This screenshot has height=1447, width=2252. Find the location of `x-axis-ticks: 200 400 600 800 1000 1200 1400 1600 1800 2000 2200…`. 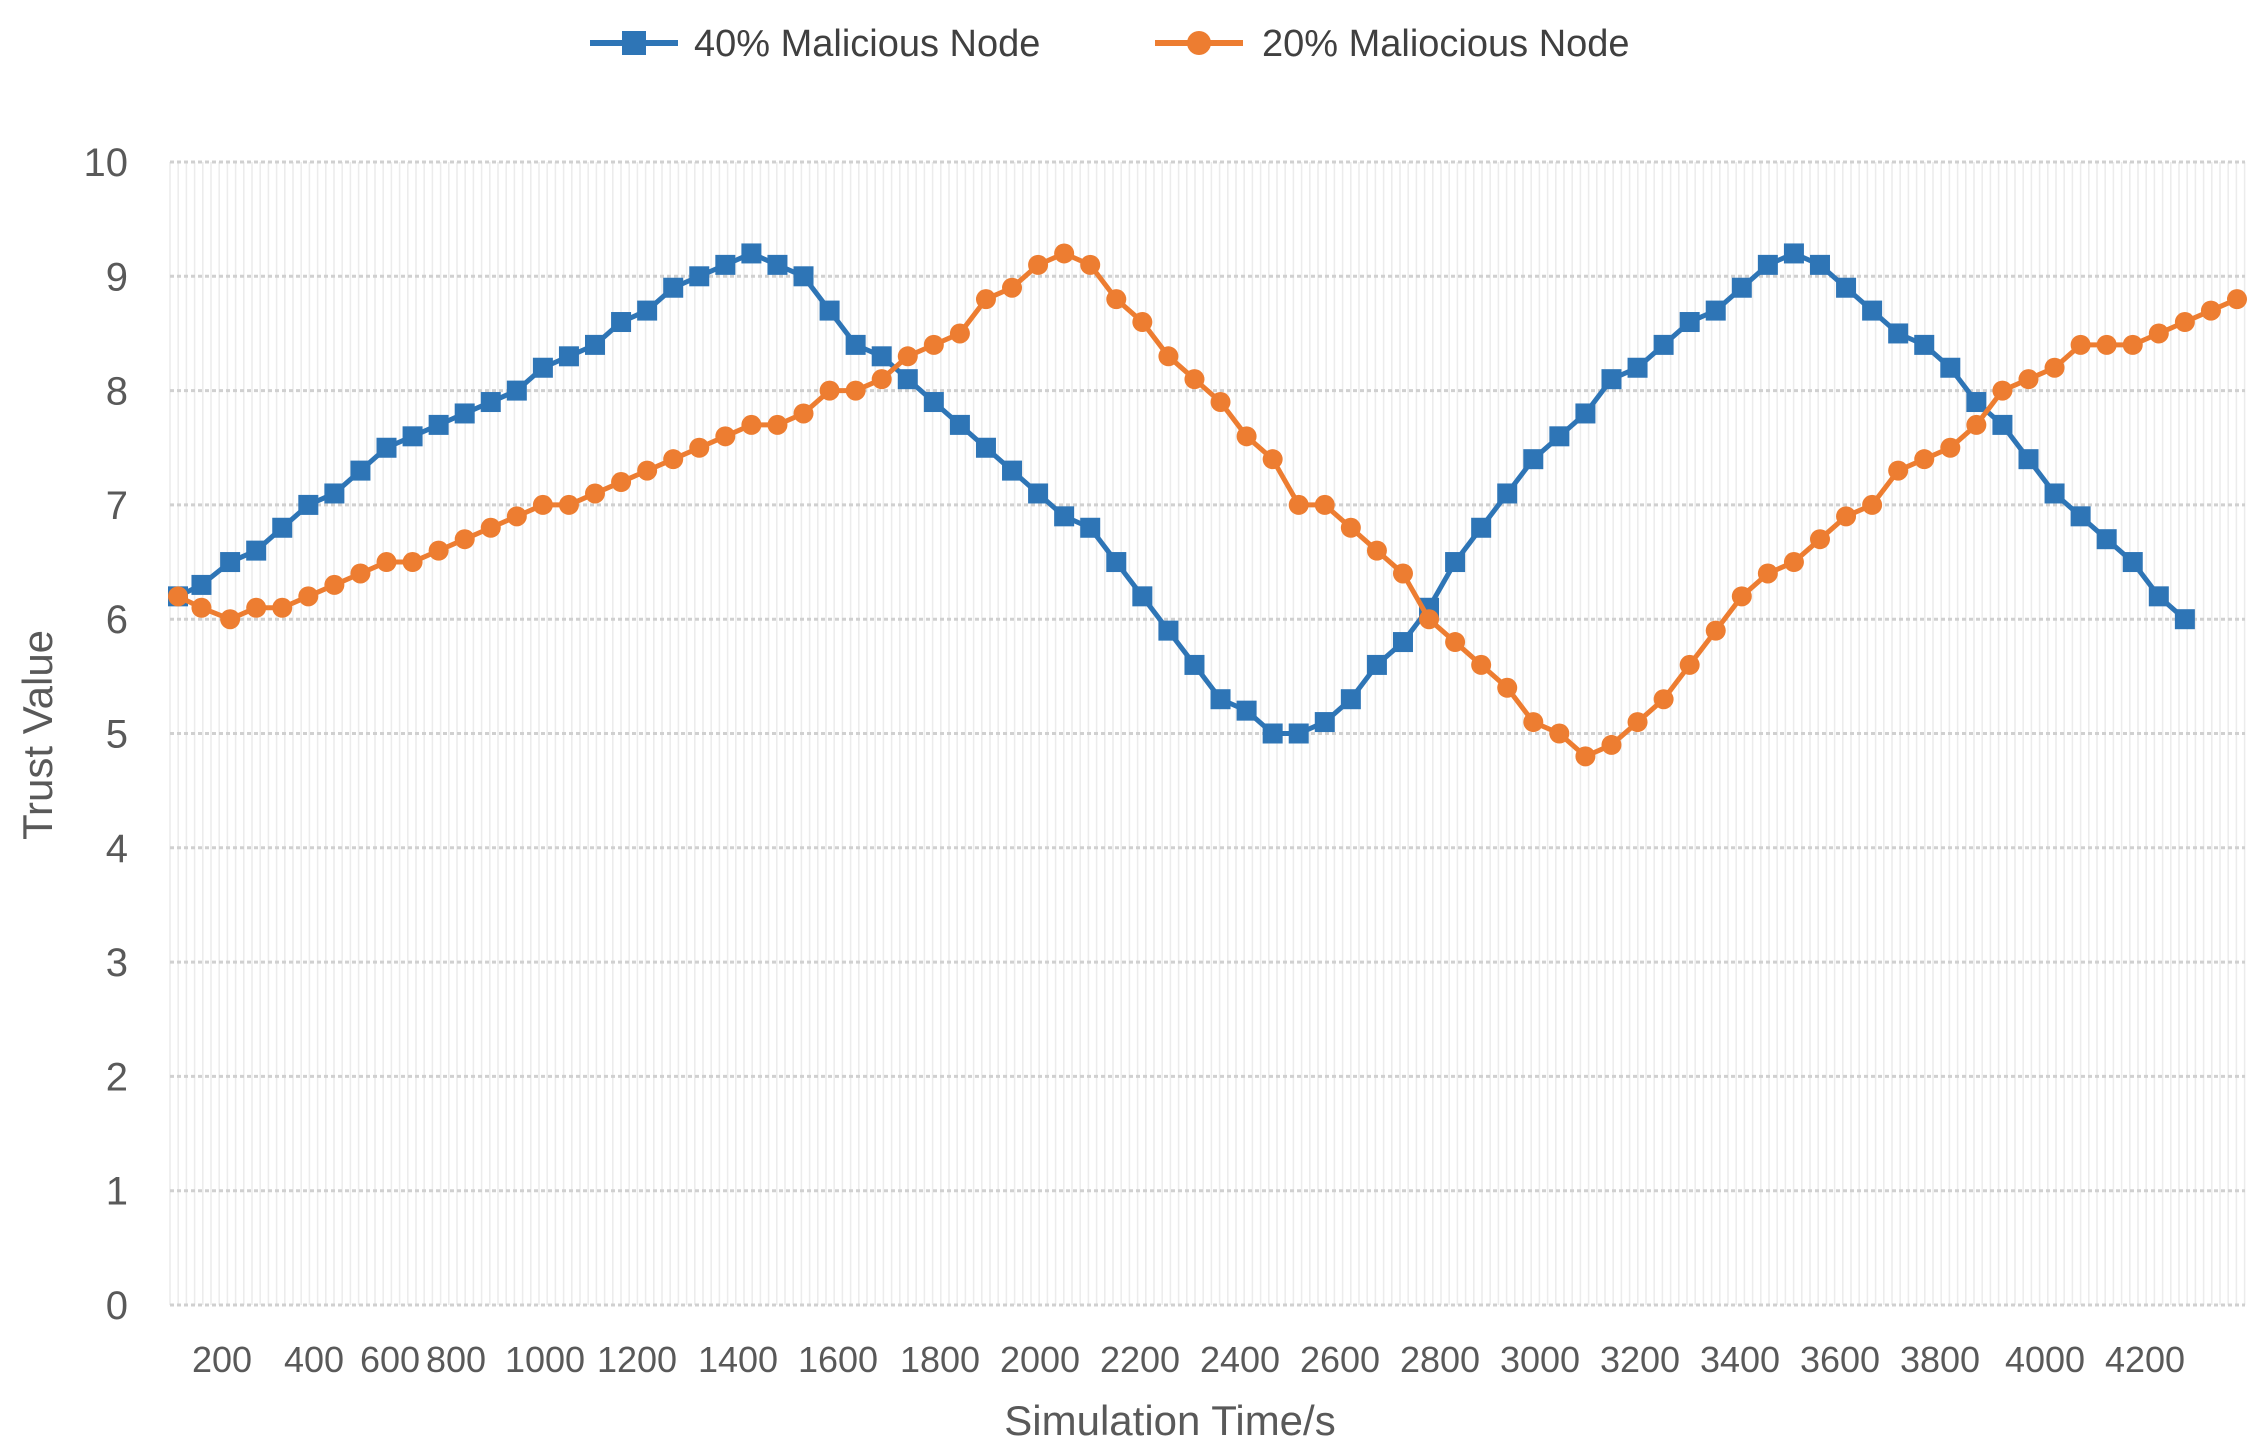

x-axis-ticks: 200 400 600 800 1000 1200 1400 1600 1800 2000 2200… is located at coordinates (1188, 1359).